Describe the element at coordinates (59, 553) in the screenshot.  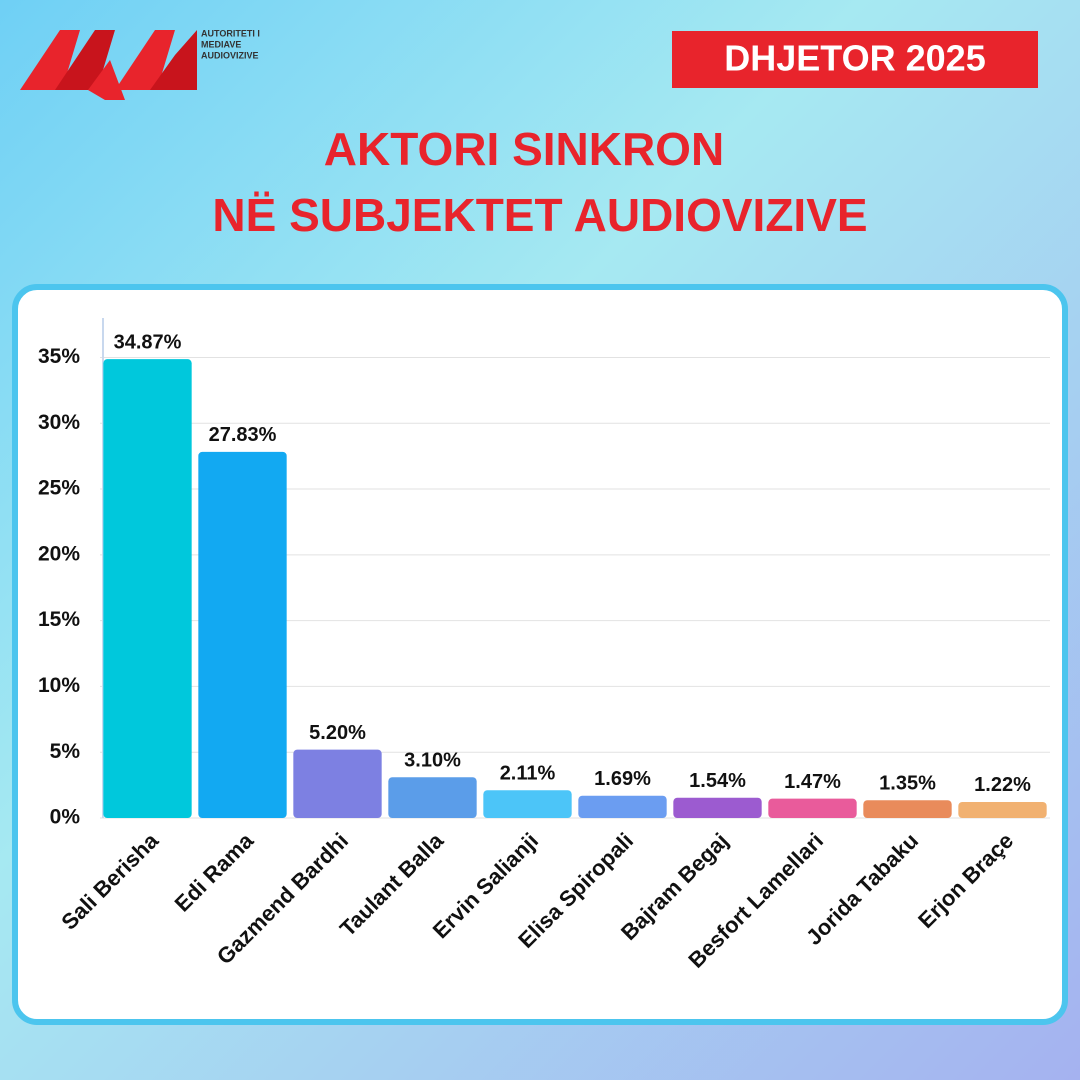
I see `y-tick-label: 20%` at that location.